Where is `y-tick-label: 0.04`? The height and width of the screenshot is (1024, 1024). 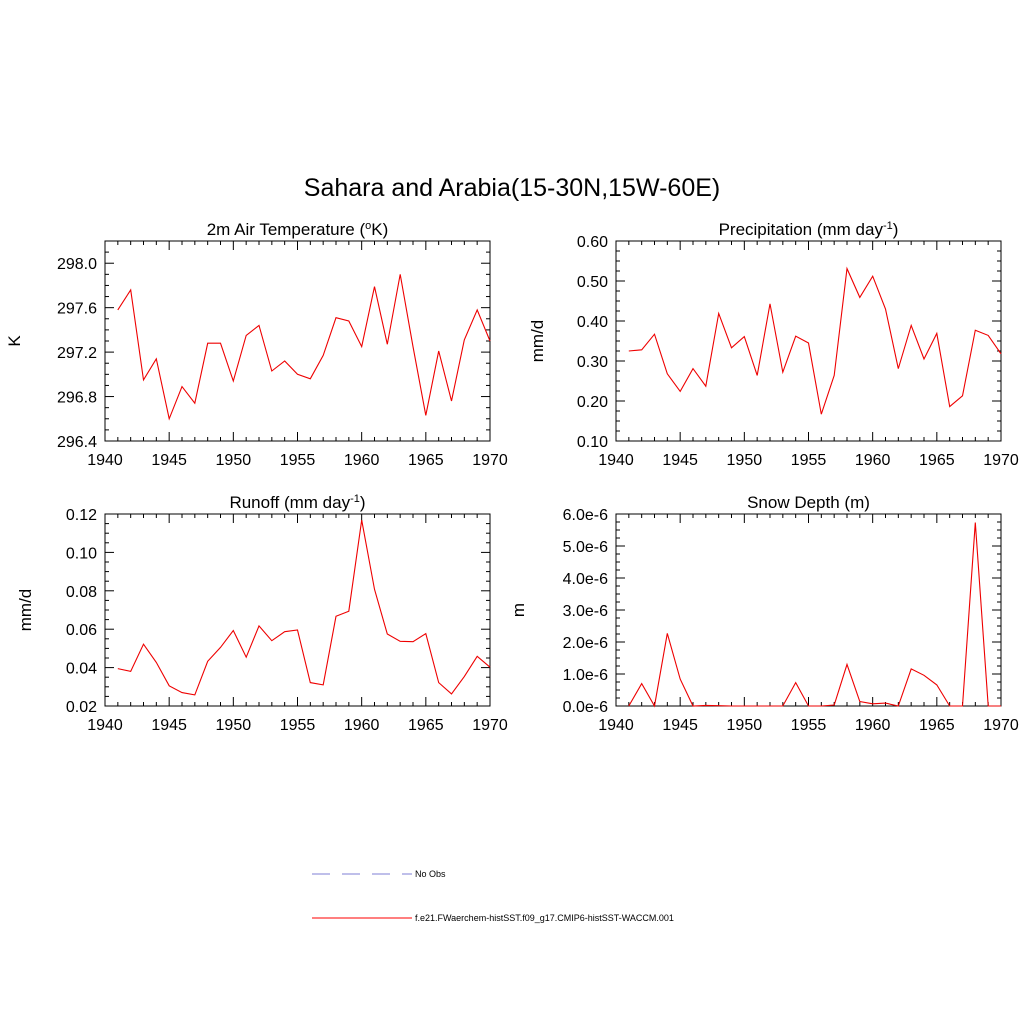
y-tick-label: 0.04 is located at coordinates (81, 669).